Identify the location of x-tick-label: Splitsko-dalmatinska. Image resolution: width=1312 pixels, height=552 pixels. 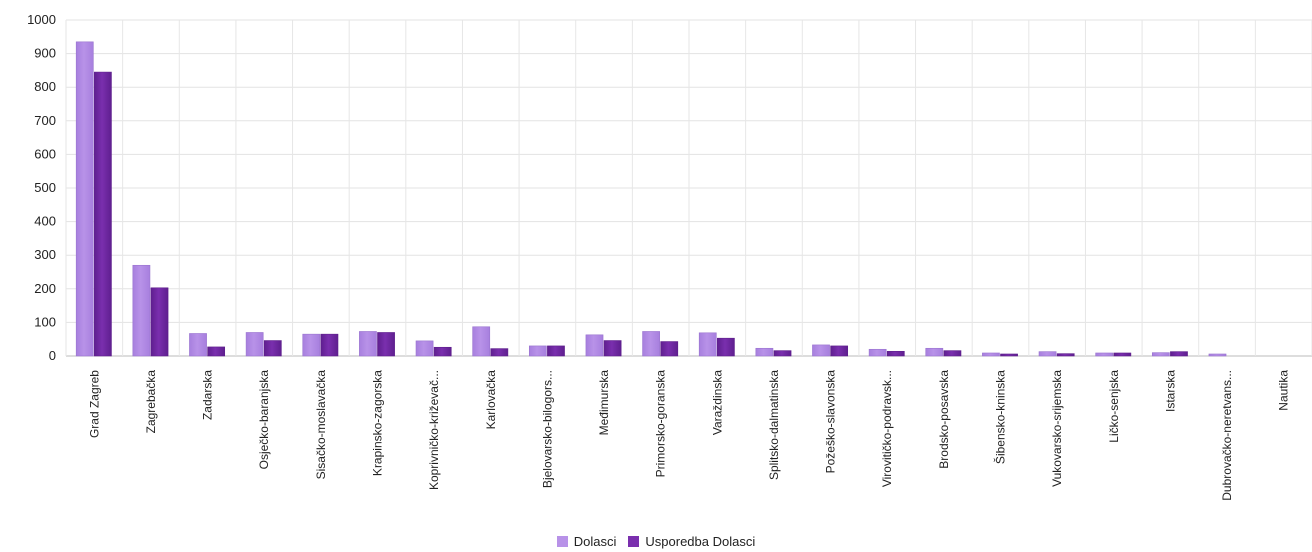
(774, 425).